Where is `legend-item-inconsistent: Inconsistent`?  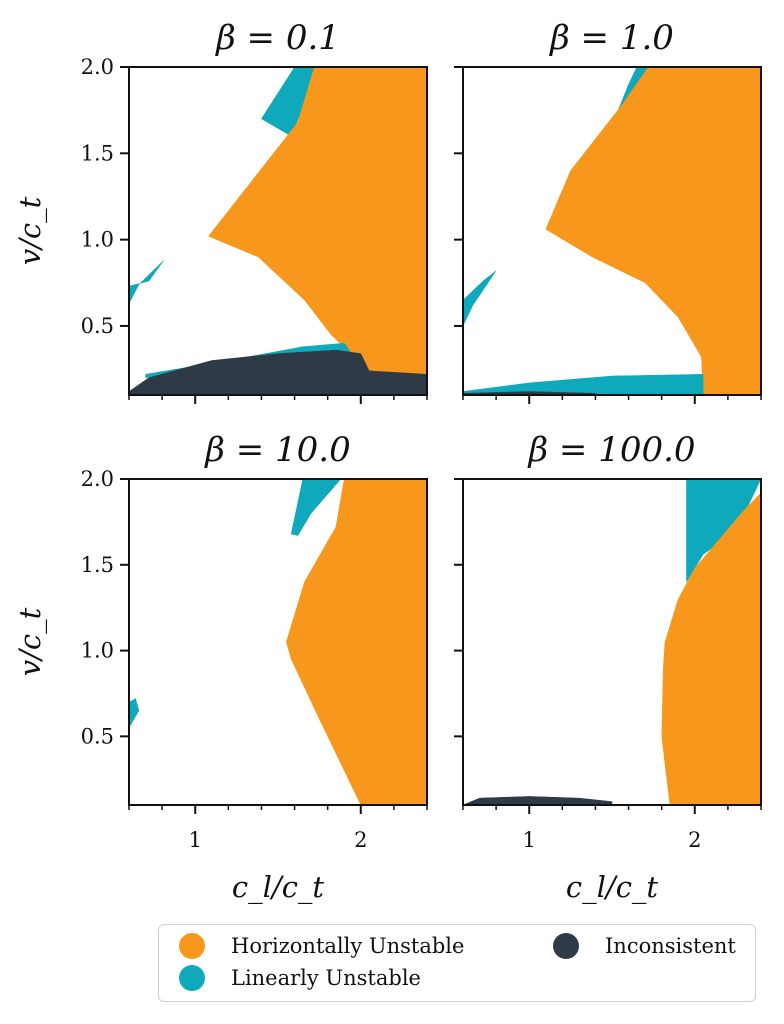
legend-item-inconsistent: Inconsistent is located at coordinates (644, 946).